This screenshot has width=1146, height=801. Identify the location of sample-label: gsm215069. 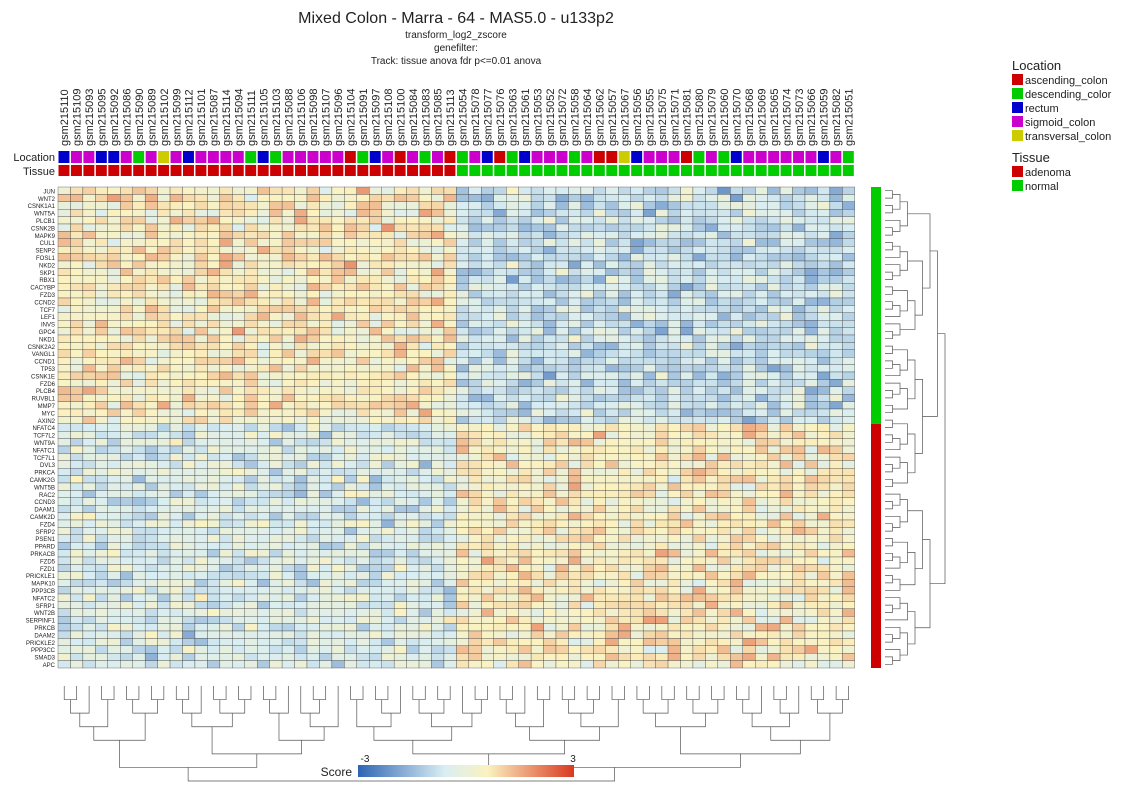
(762, 118).